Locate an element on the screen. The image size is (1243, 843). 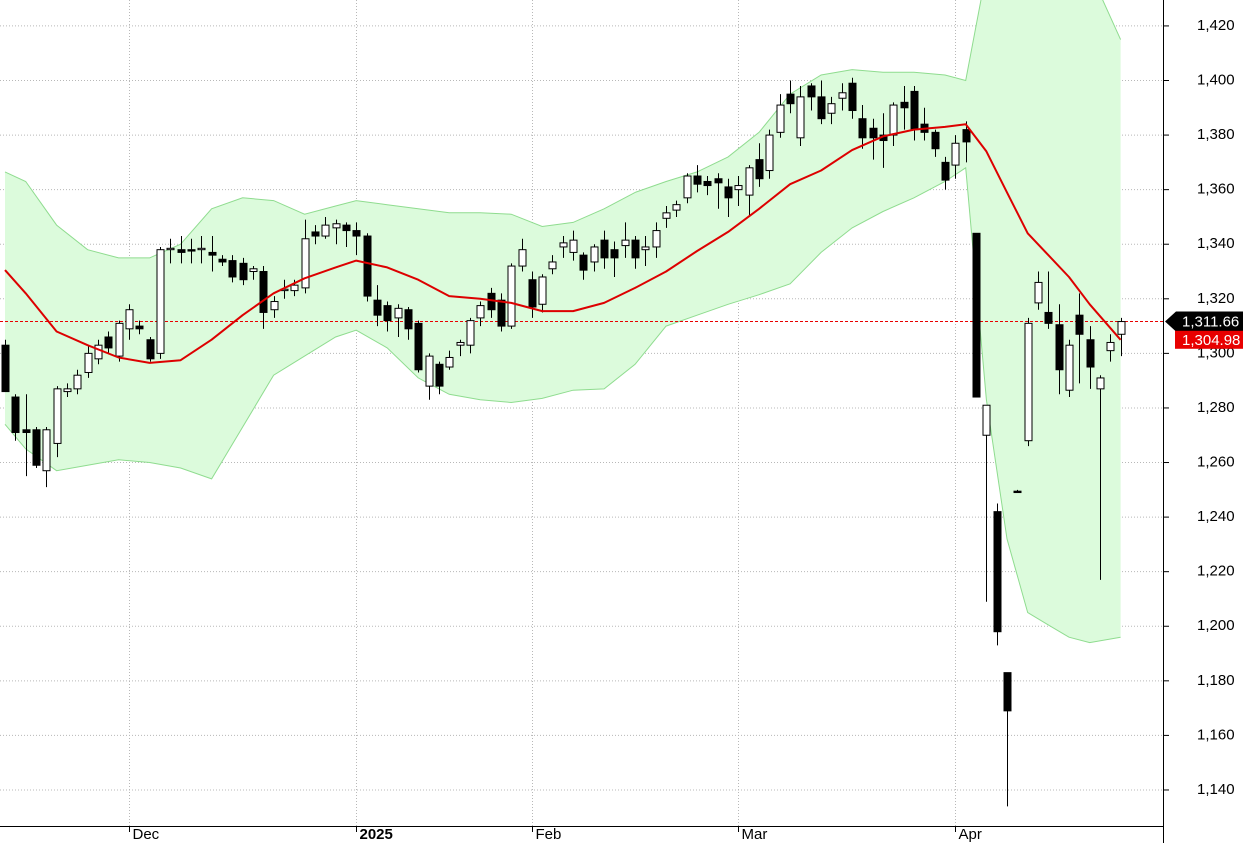
y-tick-label: 1,260 is located at coordinates (1216, 461).